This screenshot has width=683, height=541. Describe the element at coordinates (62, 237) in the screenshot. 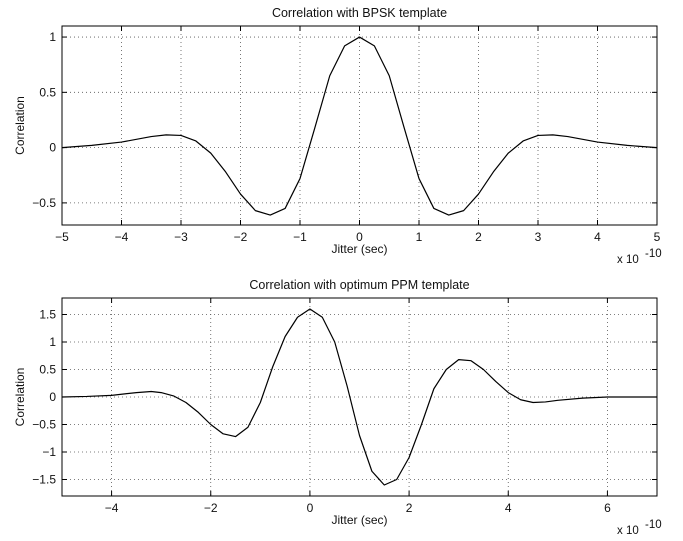

I see `chart-0-x-tick-label-0: −5` at that location.